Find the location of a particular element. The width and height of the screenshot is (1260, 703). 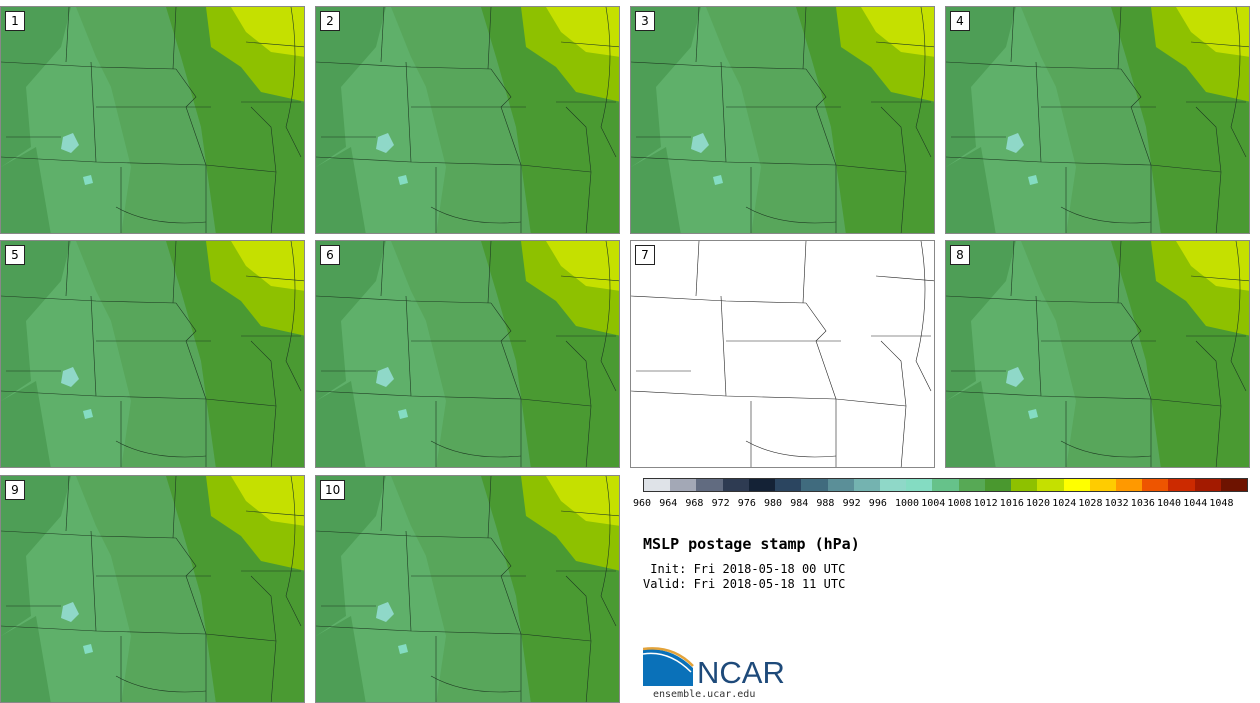

colorbar-tick-label: 984 is located at coordinates (799, 503).